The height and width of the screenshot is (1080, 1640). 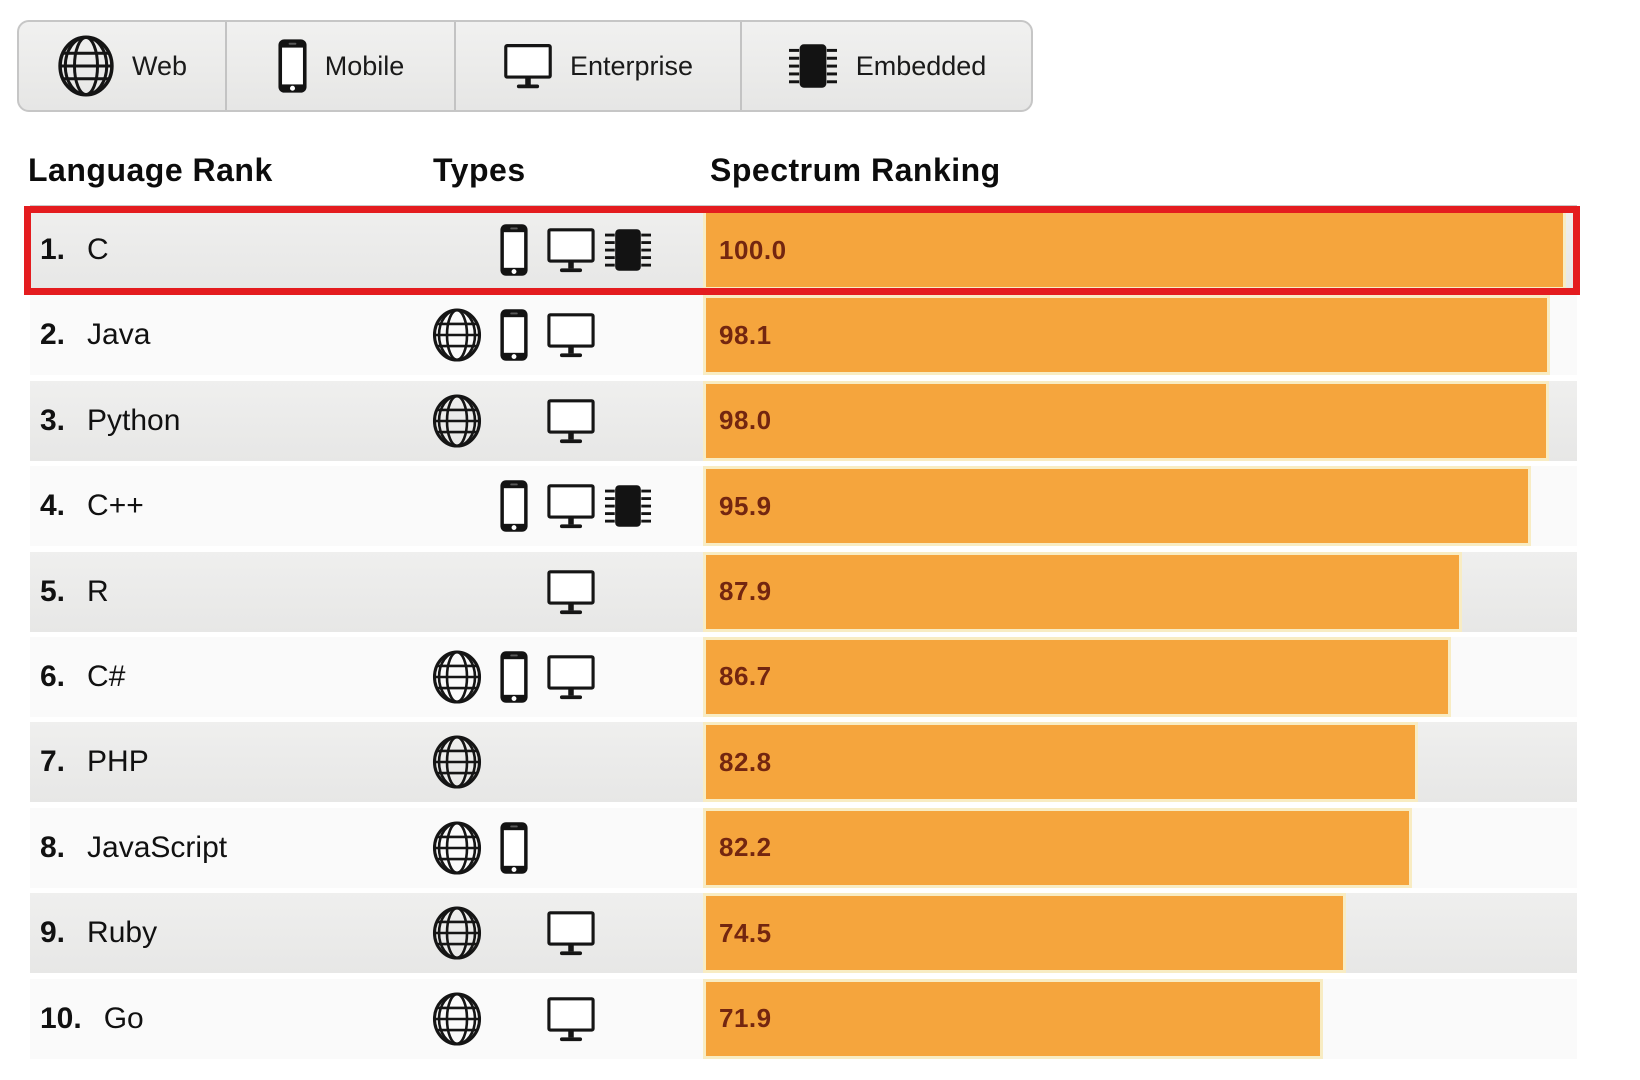 I want to click on language-name: C++, so click(x=115, y=506).